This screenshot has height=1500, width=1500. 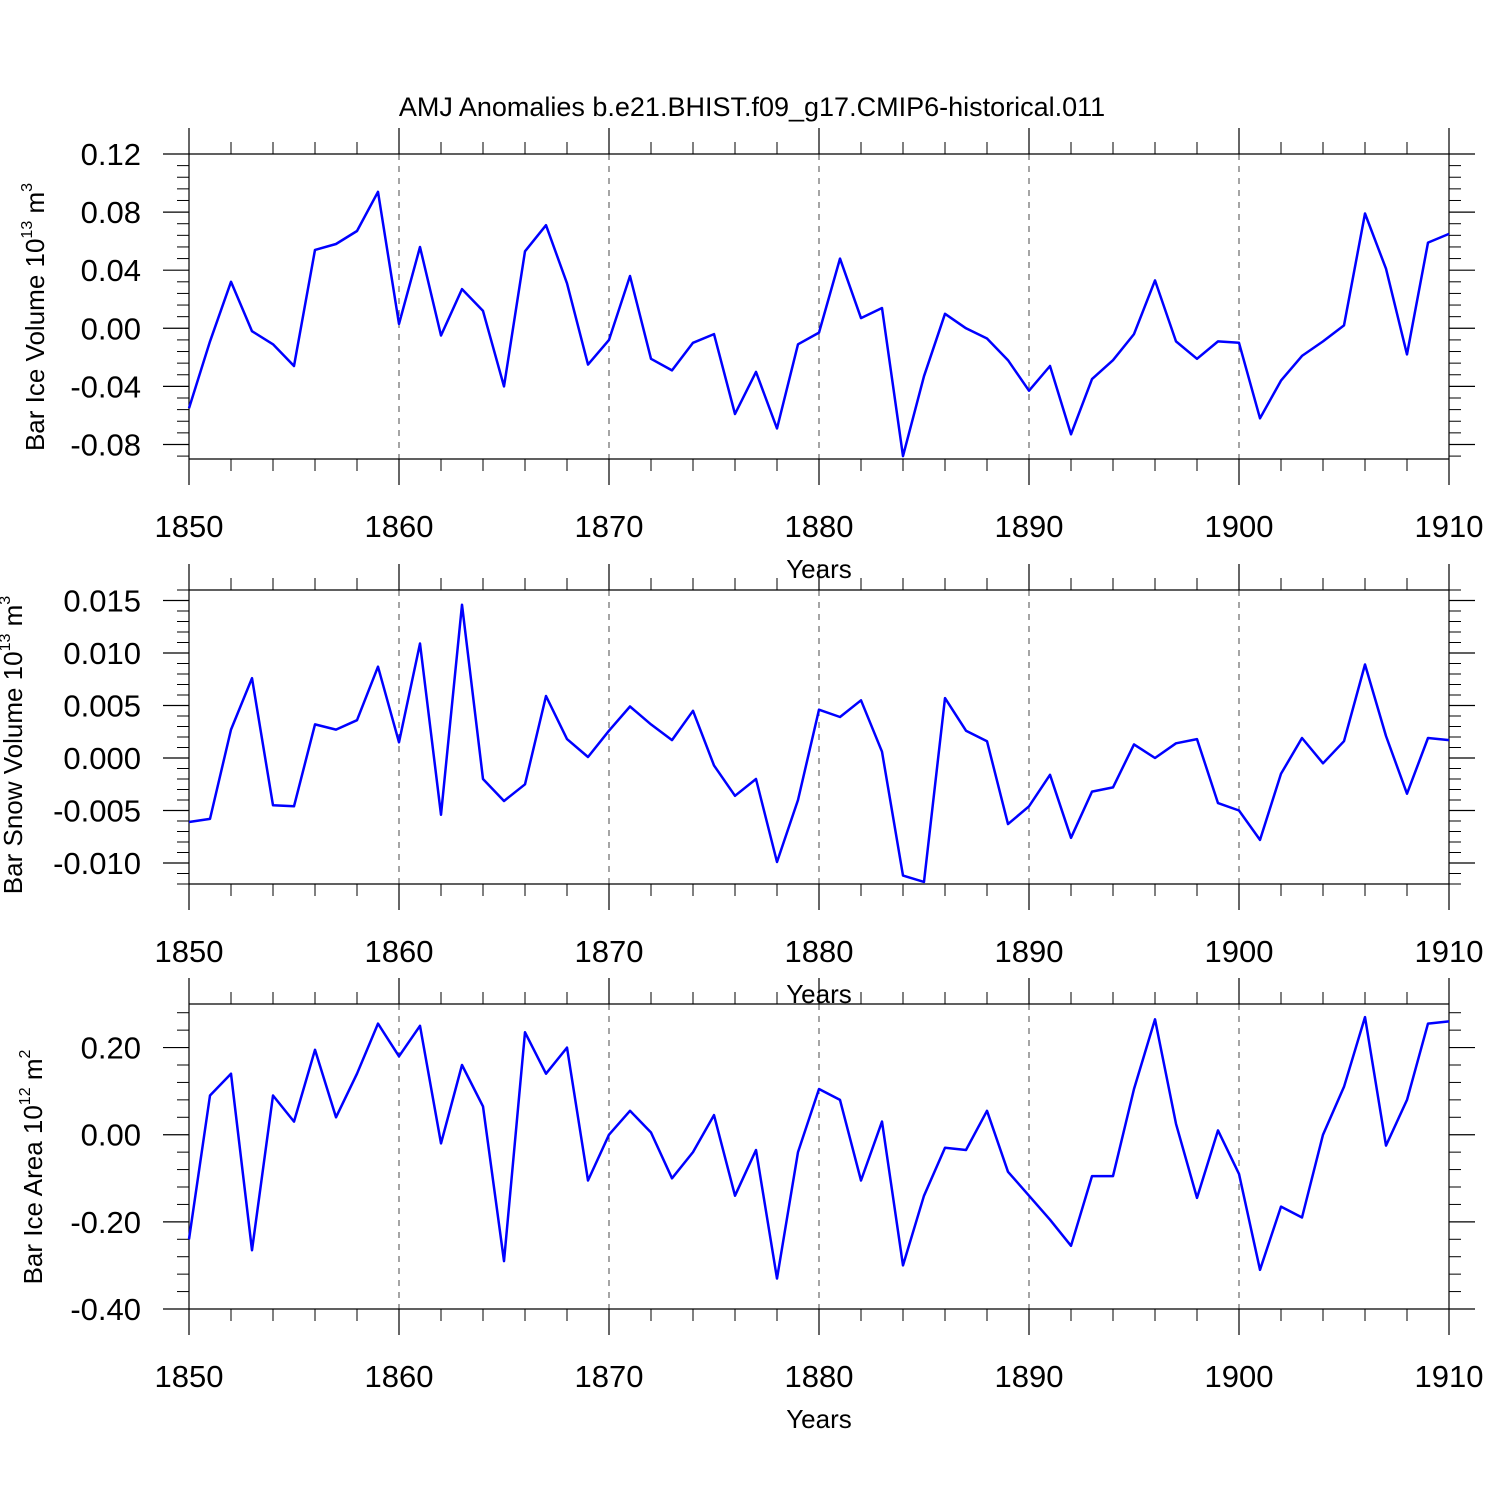 What do you see at coordinates (105, 386) in the screenshot?
I see `y-tick-label: -0.04` at bounding box center [105, 386].